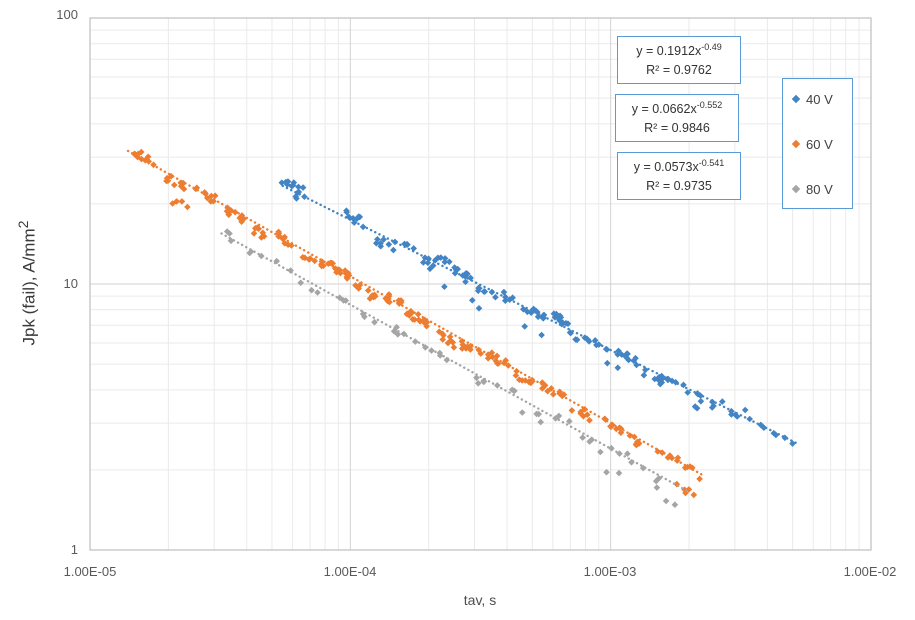 The width and height of the screenshot is (915, 620). I want to click on x-tick-1e-05: 1.00E-05, so click(90, 571).